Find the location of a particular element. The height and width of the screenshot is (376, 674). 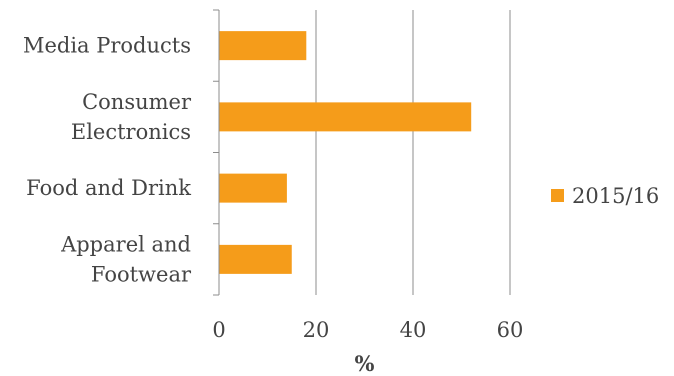

axes is located at coordinates (216, 152).